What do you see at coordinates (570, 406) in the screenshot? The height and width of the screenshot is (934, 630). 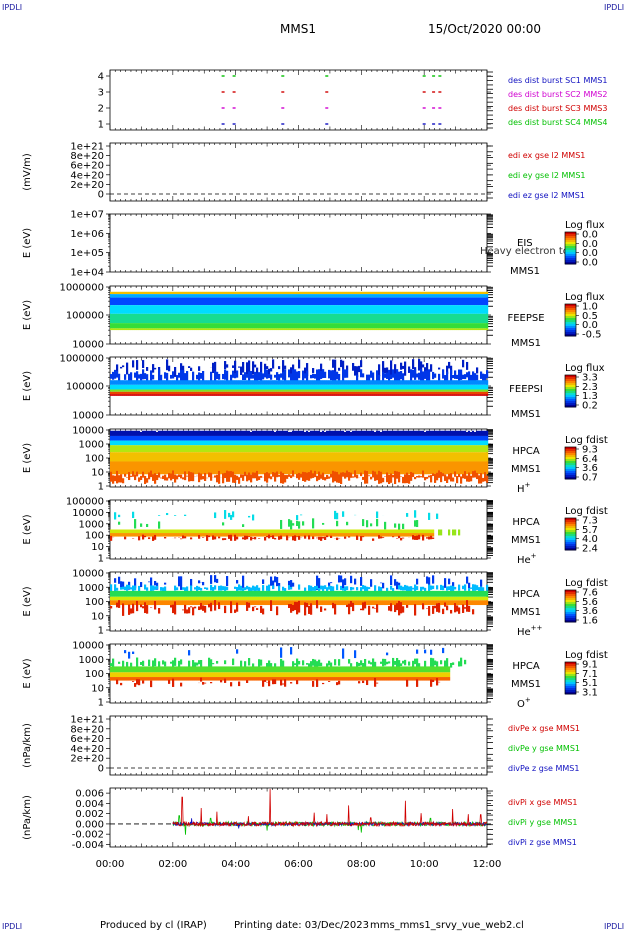 I see `colorbar-swatch` at bounding box center [570, 406].